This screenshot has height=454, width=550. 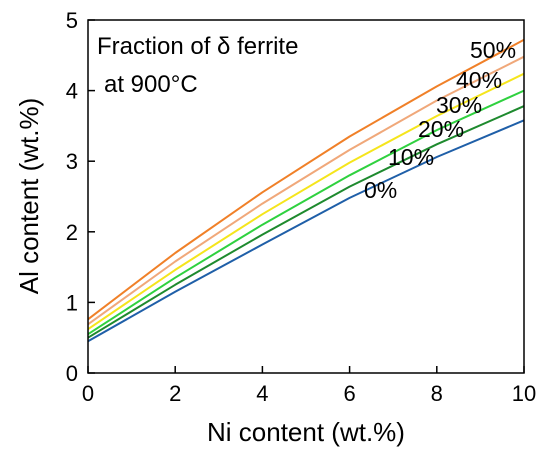 I want to click on x-axis-label: Ni content (wt.%), so click(x=306, y=432).